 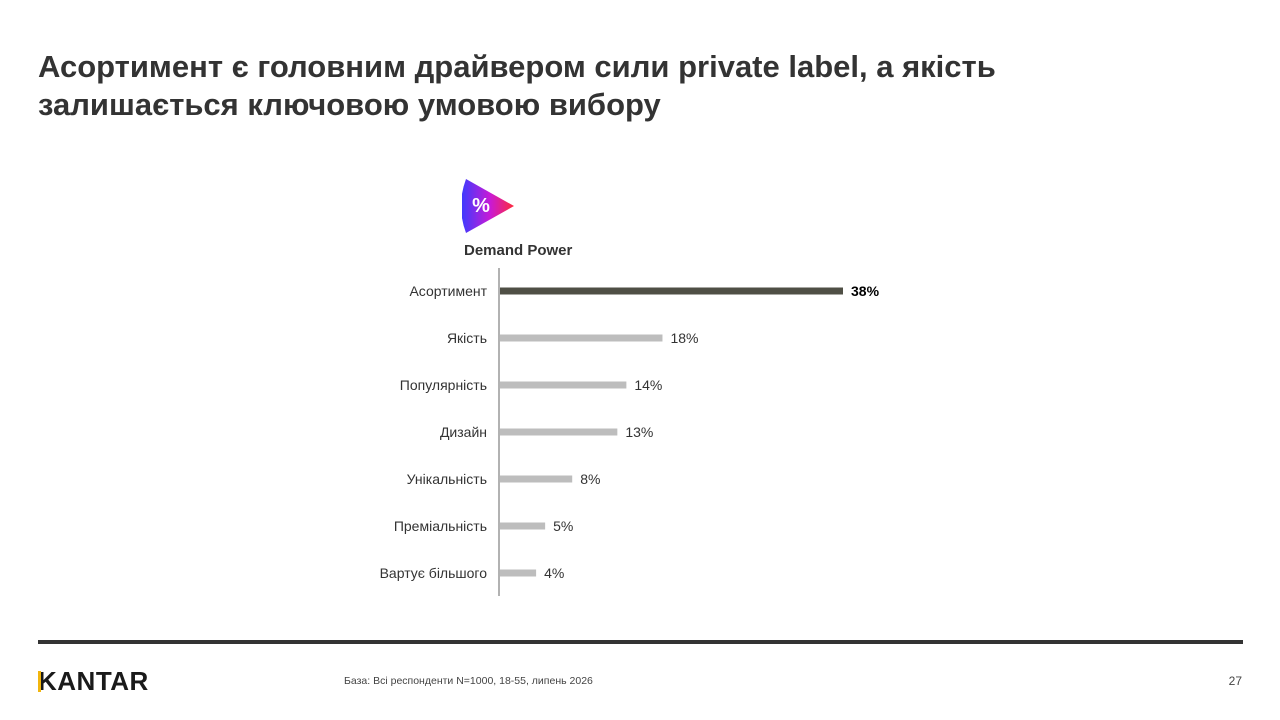 What do you see at coordinates (865, 291) in the screenshot?
I see `value-label: 38%` at bounding box center [865, 291].